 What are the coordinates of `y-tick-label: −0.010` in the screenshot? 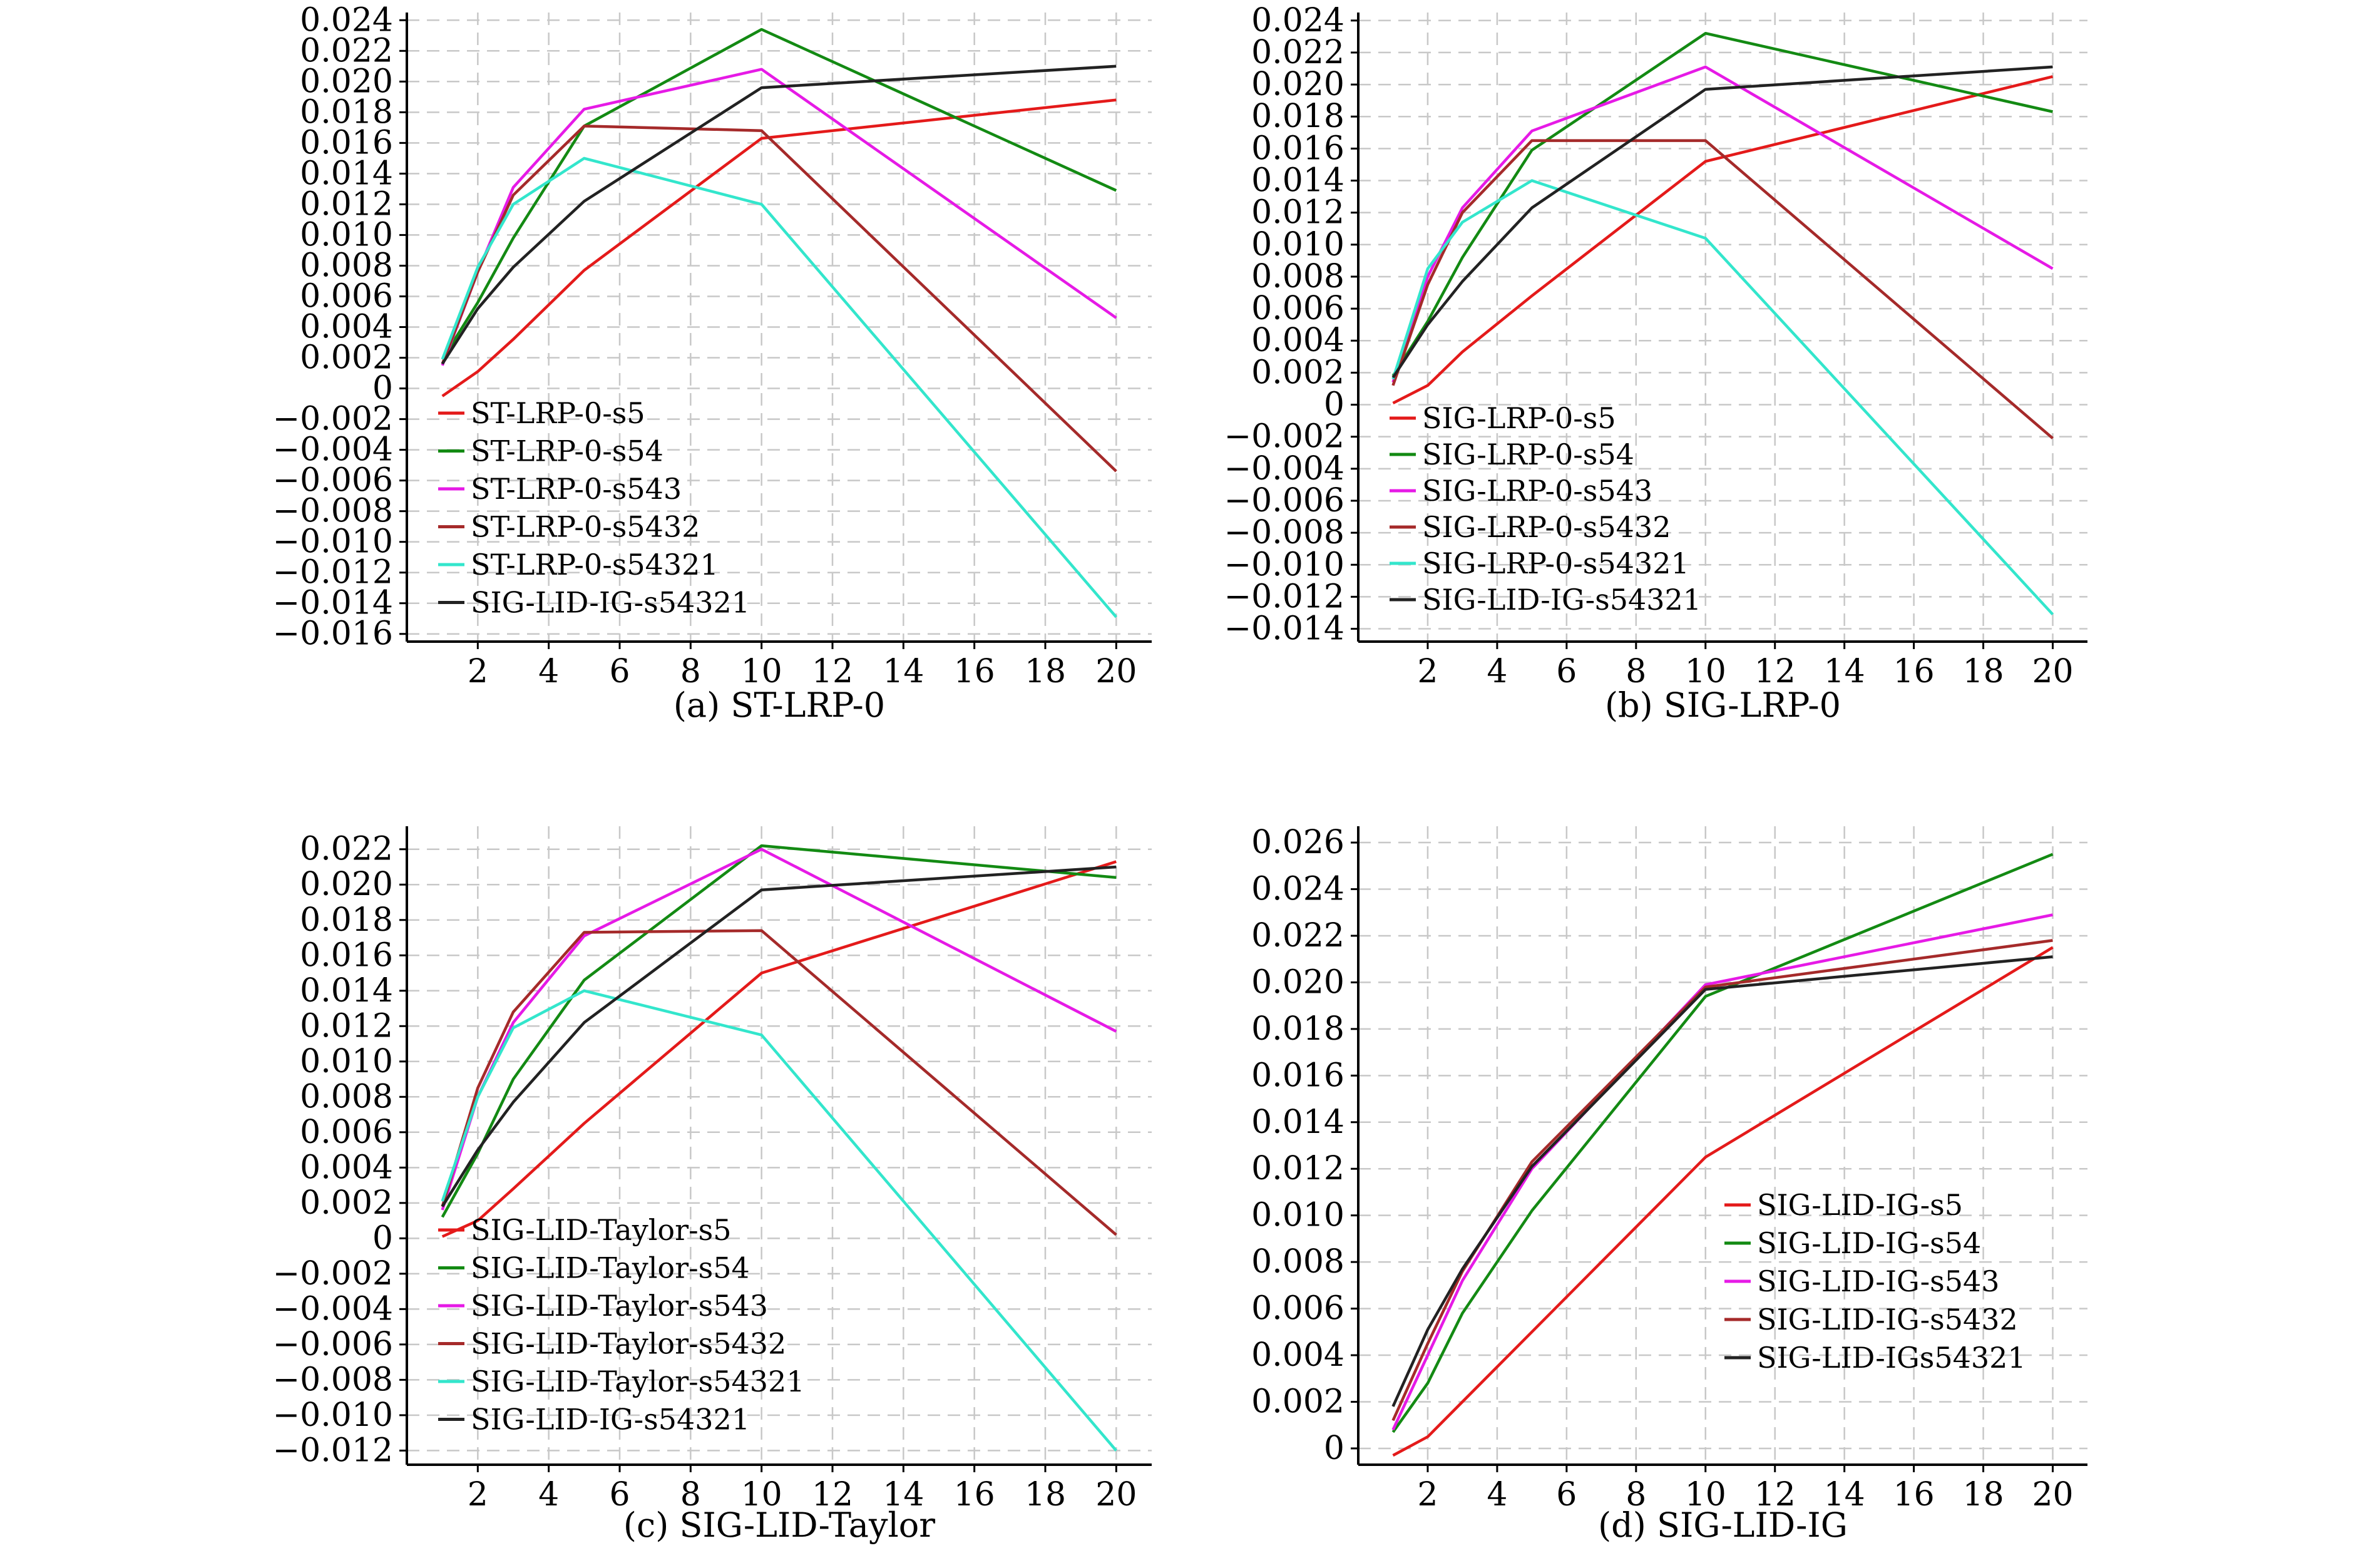 It's located at (1284, 564).